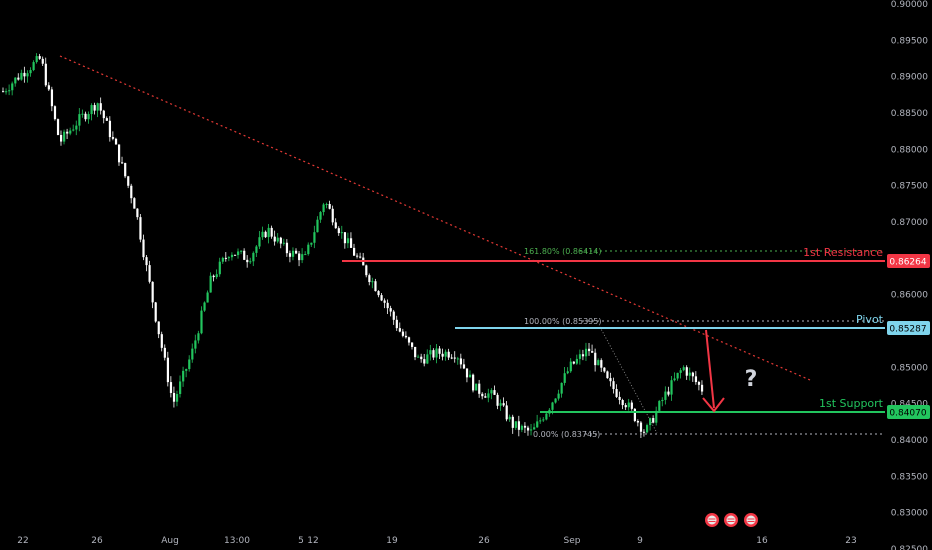  What do you see at coordinates (909, 405) in the screenshot?
I see `price-tick-label: 0.84500` at bounding box center [909, 405].